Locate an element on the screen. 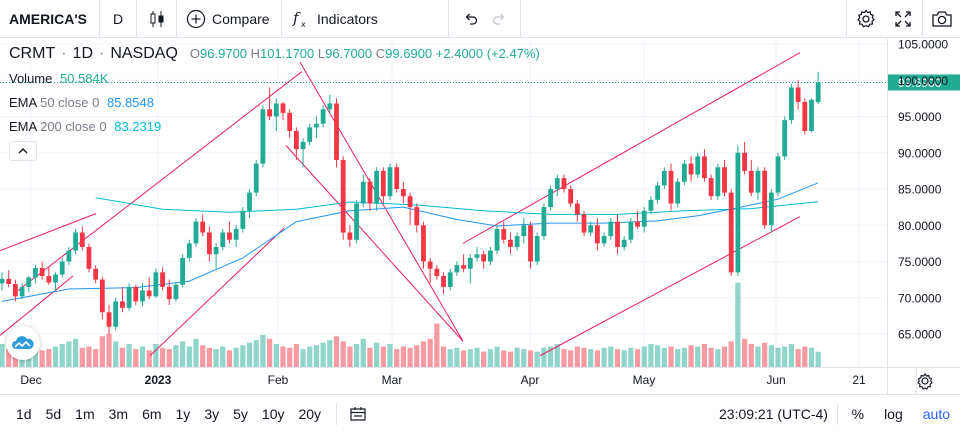 This screenshot has width=960, height=433. legend-ticker: CRMT is located at coordinates (32, 53).